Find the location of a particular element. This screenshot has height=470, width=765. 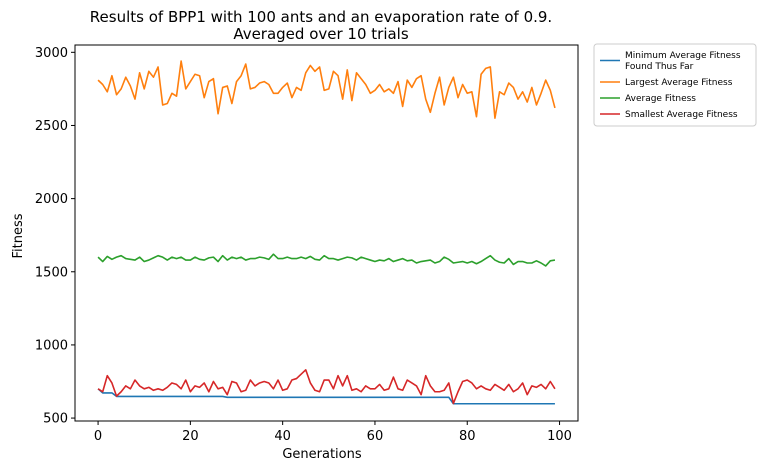

y-tick-label-2: 1500 is located at coordinates (51, 272).